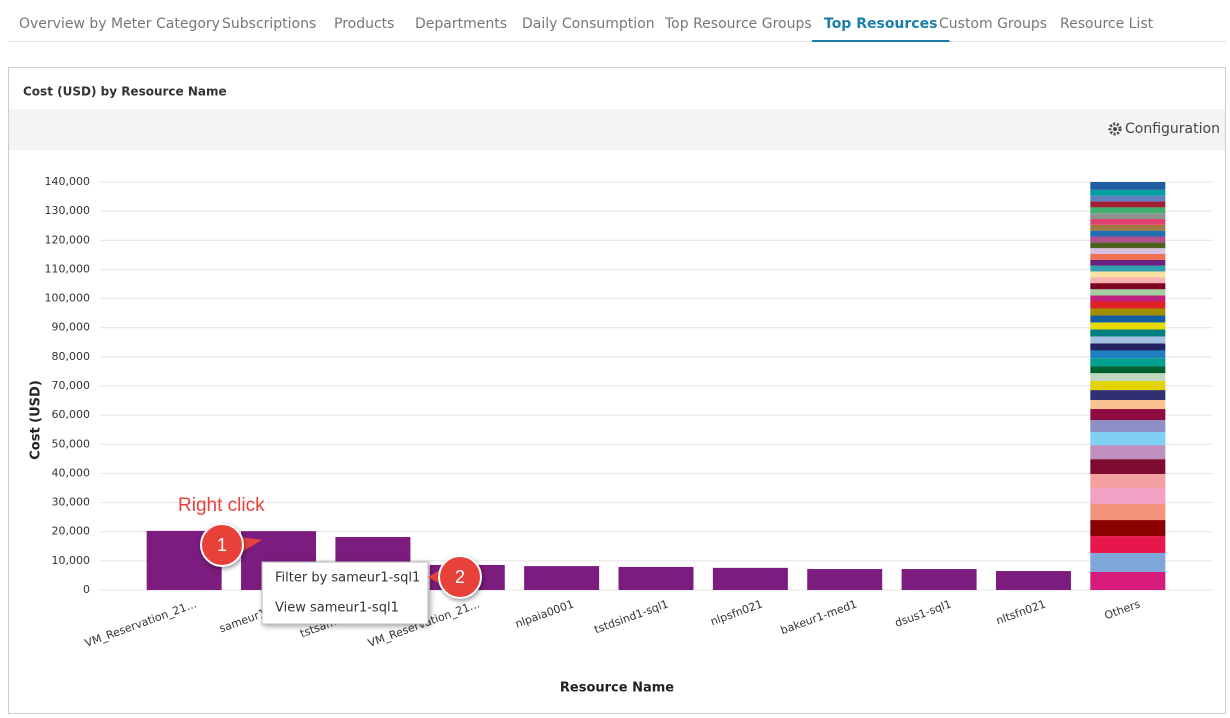 The width and height of the screenshot is (1230, 718). I want to click on tab: Top Resources, so click(880, 24).